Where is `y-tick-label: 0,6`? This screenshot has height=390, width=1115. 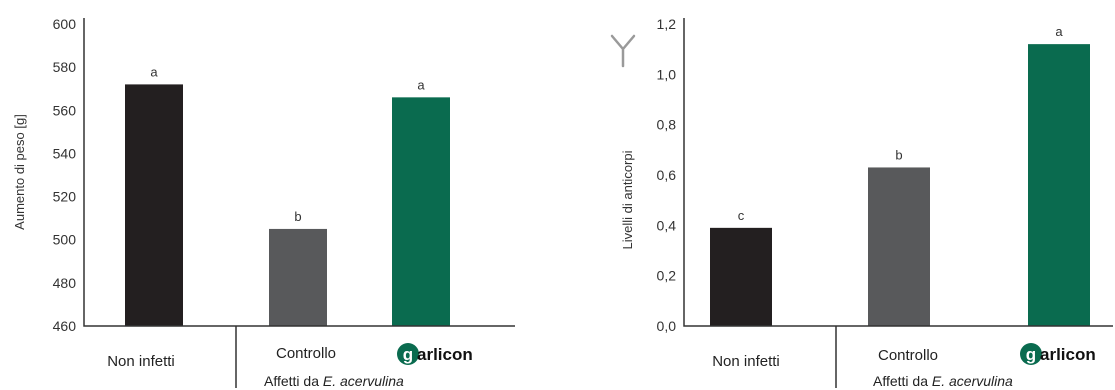 y-tick-label: 0,6 is located at coordinates (667, 175).